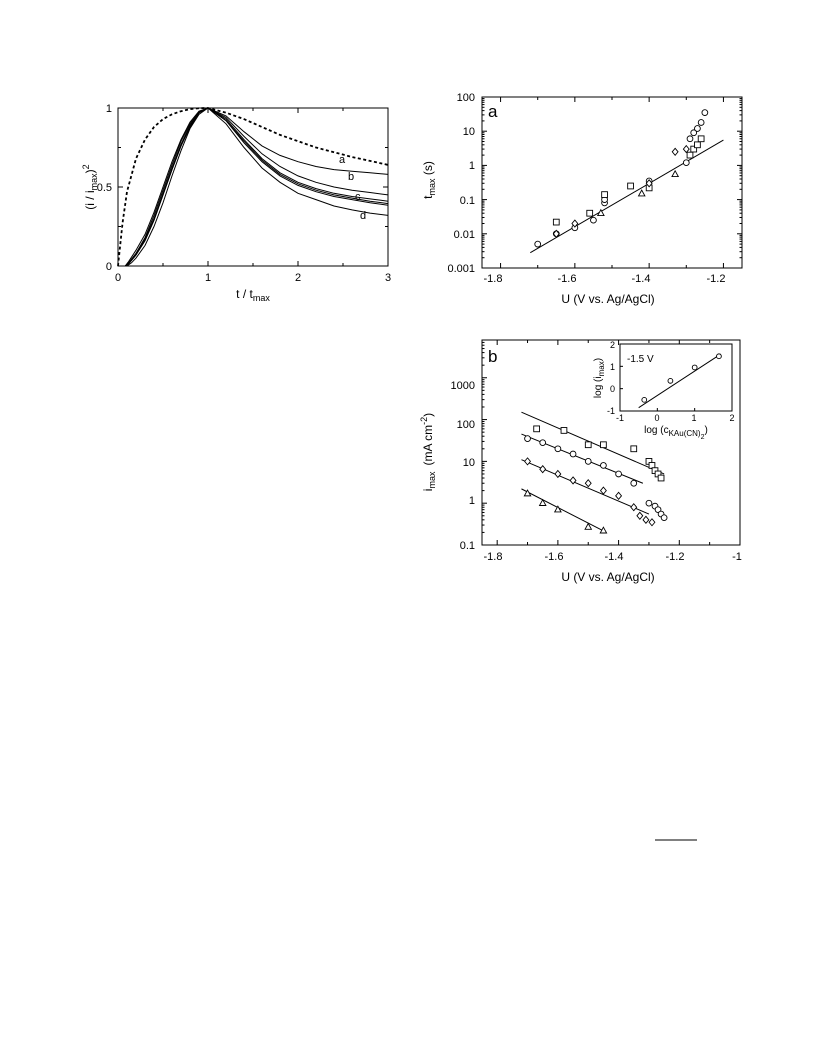  What do you see at coordinates (554, 557) in the screenshot?
I see `x-tick-label: -1.6` at bounding box center [554, 557].